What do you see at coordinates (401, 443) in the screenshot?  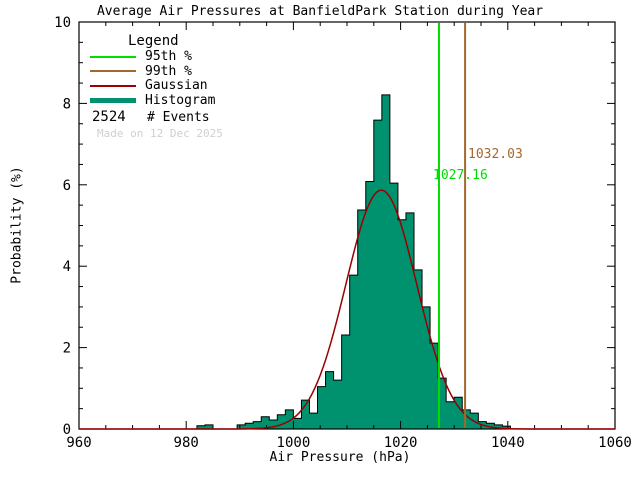 I see `x-tick-label: 1020` at bounding box center [401, 443].